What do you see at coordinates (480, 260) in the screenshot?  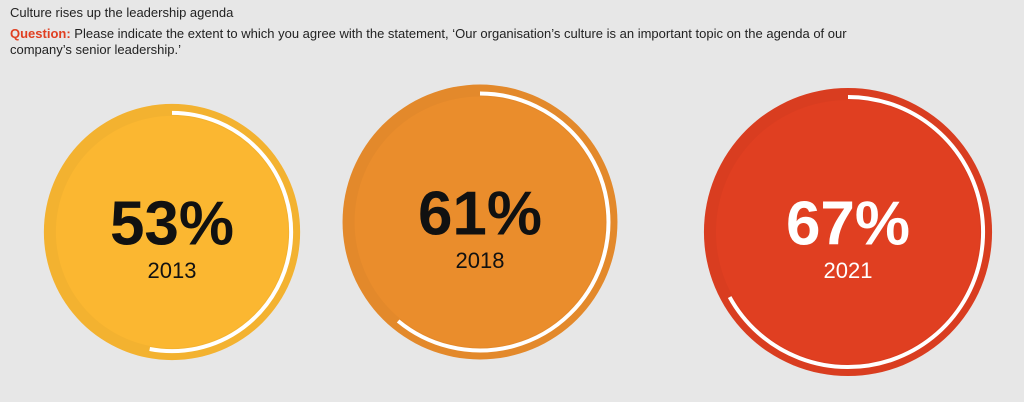 I see `year-label: 2018` at bounding box center [480, 260].